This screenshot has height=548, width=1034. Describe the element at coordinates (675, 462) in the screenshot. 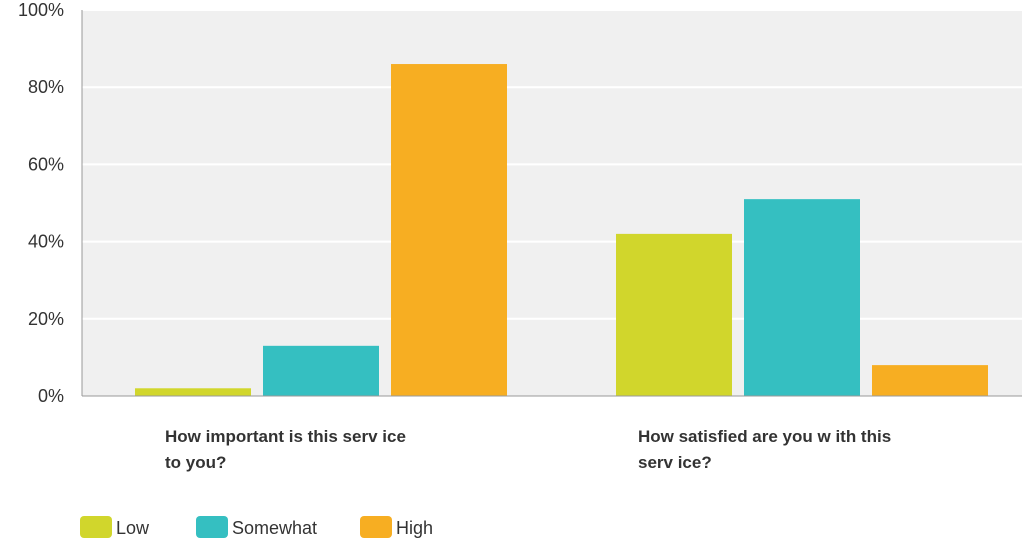

I see `x-category-label: serv ice?` at that location.